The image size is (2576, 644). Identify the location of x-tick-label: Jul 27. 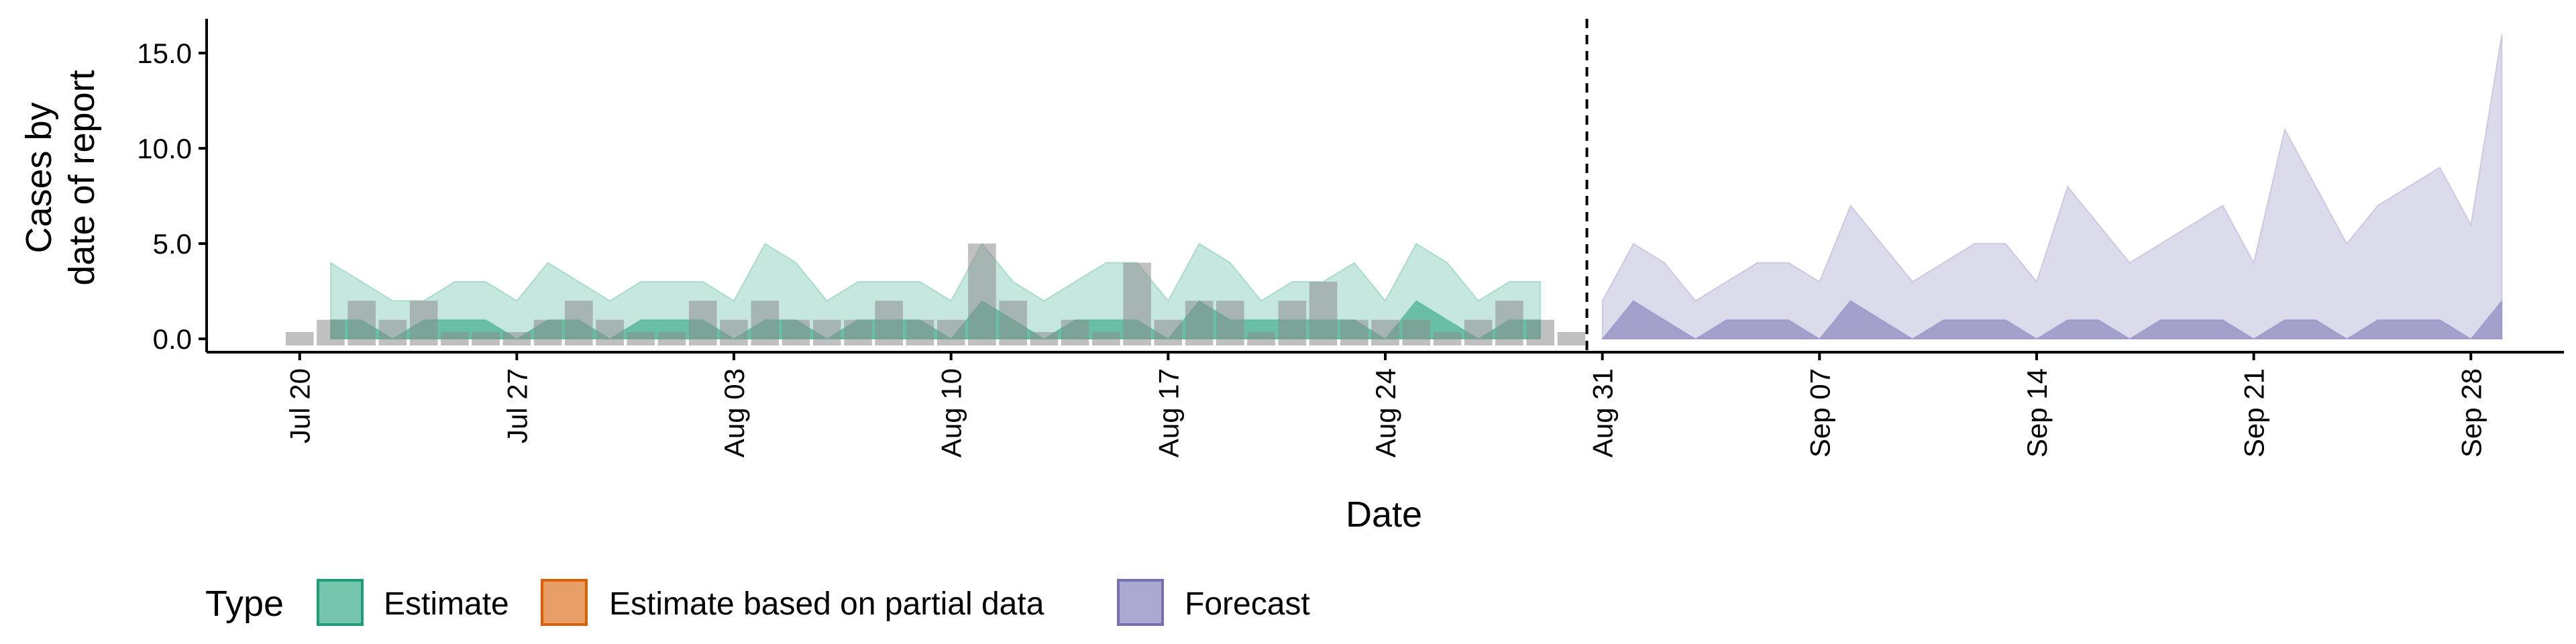
(517, 405).